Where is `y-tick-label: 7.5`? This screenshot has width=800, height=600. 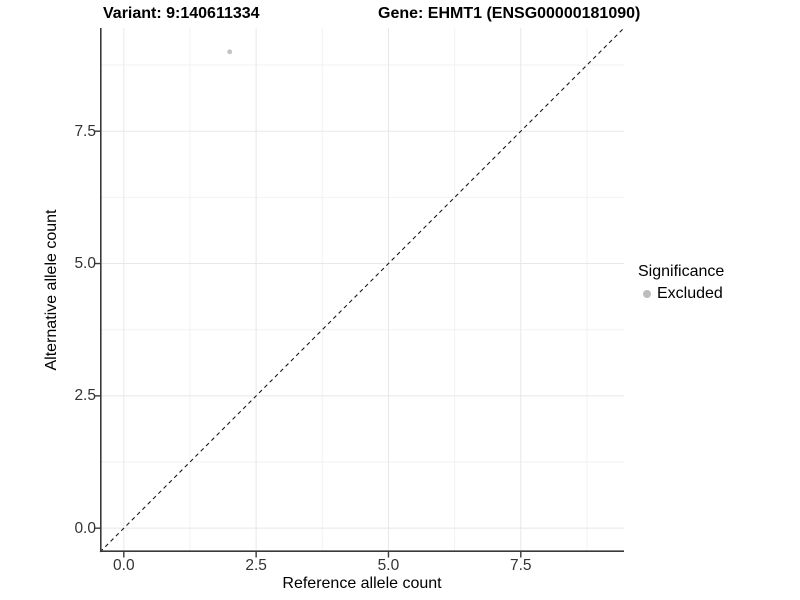
y-tick-label: 7.5 is located at coordinates (85, 131).